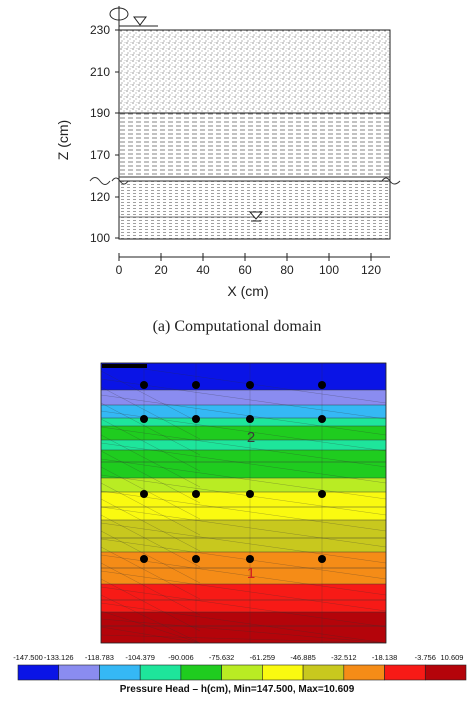  Describe the element at coordinates (425, 657) in the screenshot. I see `colorbar-tick-label: -3.756` at that location.